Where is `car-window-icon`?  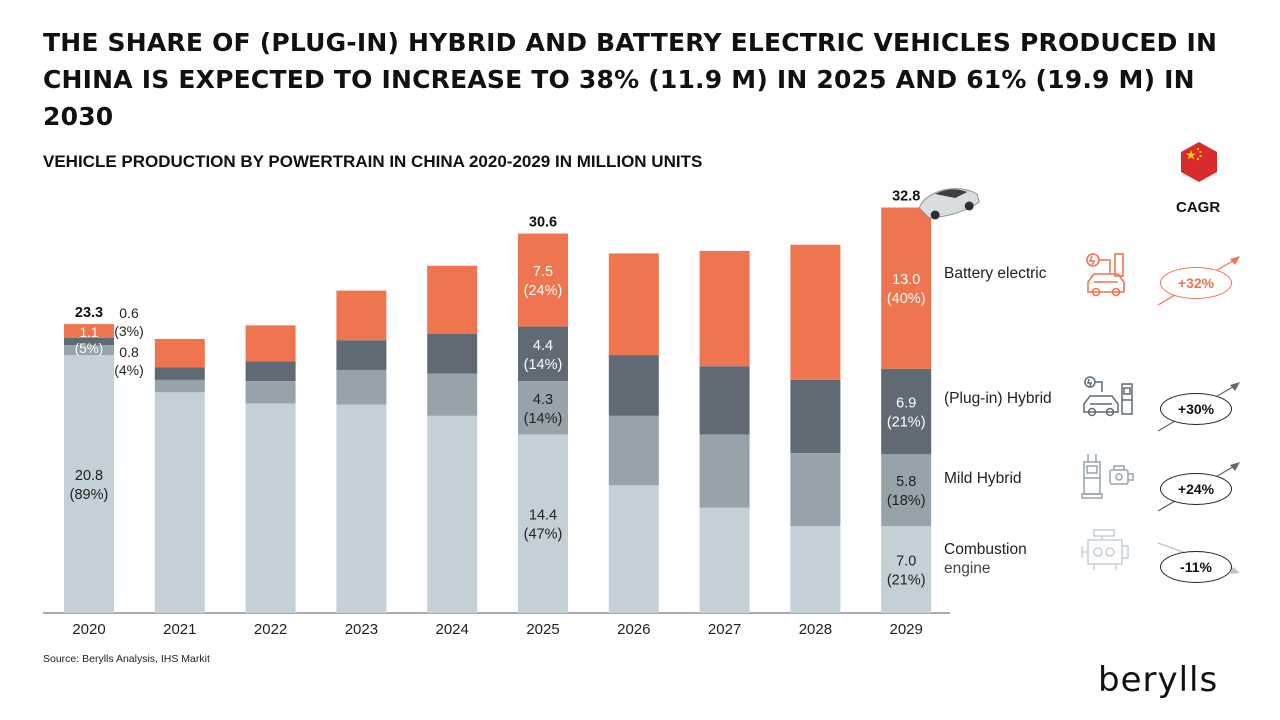
car-window-icon is located at coordinates (951, 193).